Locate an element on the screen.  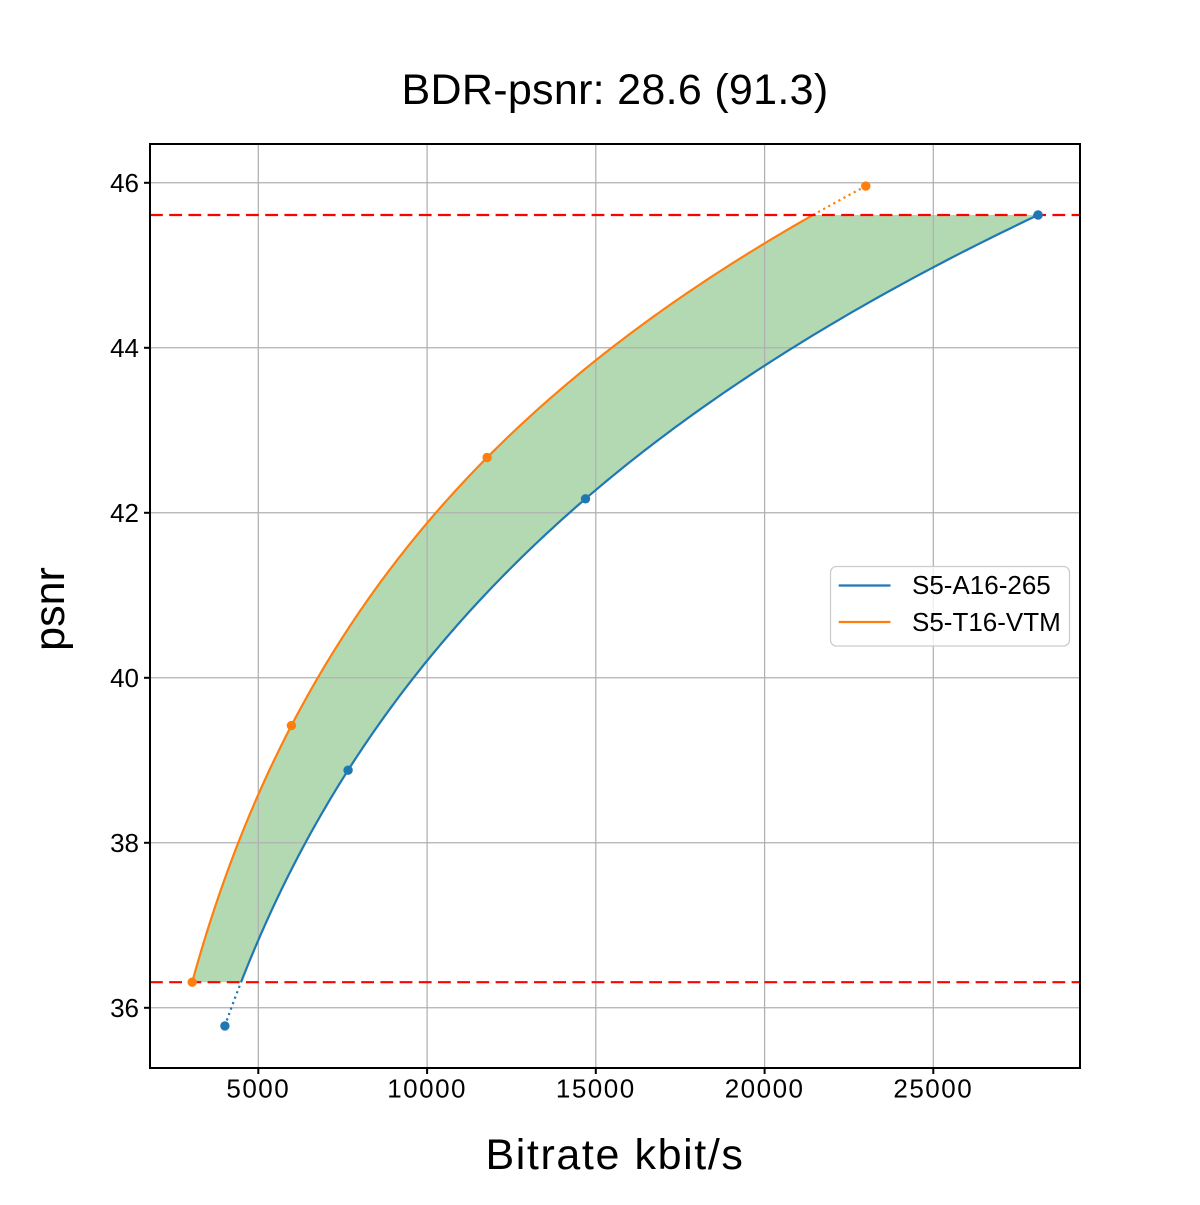
svg-text: 38 is located at coordinates (124, 843).